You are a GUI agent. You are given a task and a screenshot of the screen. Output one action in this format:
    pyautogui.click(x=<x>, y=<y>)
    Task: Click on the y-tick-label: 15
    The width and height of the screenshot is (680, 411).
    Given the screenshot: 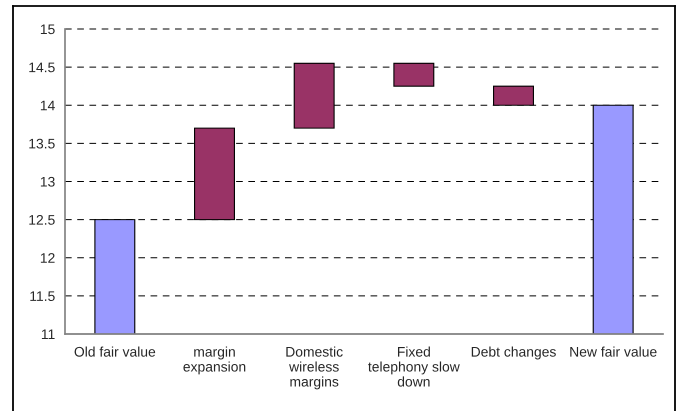 What is the action you would take?
    pyautogui.click(x=47, y=29)
    